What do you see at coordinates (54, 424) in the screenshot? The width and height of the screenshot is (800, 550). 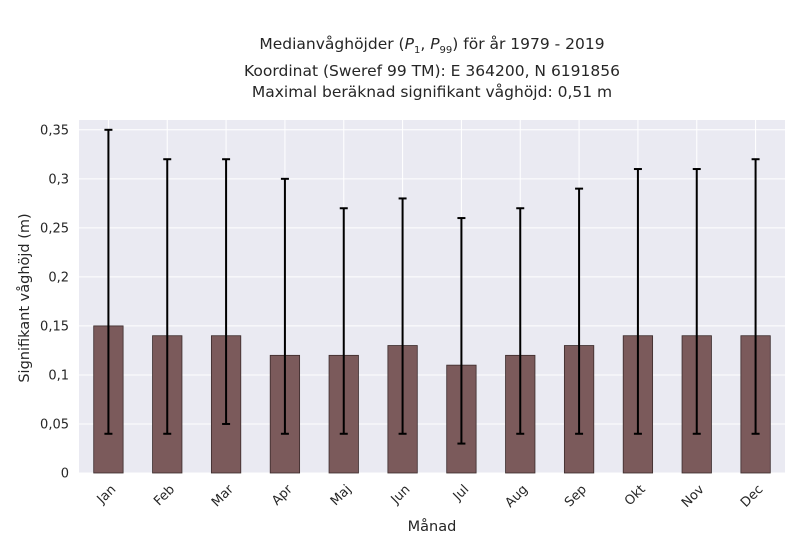 I see `y-tick-label: 0,05` at bounding box center [54, 424].